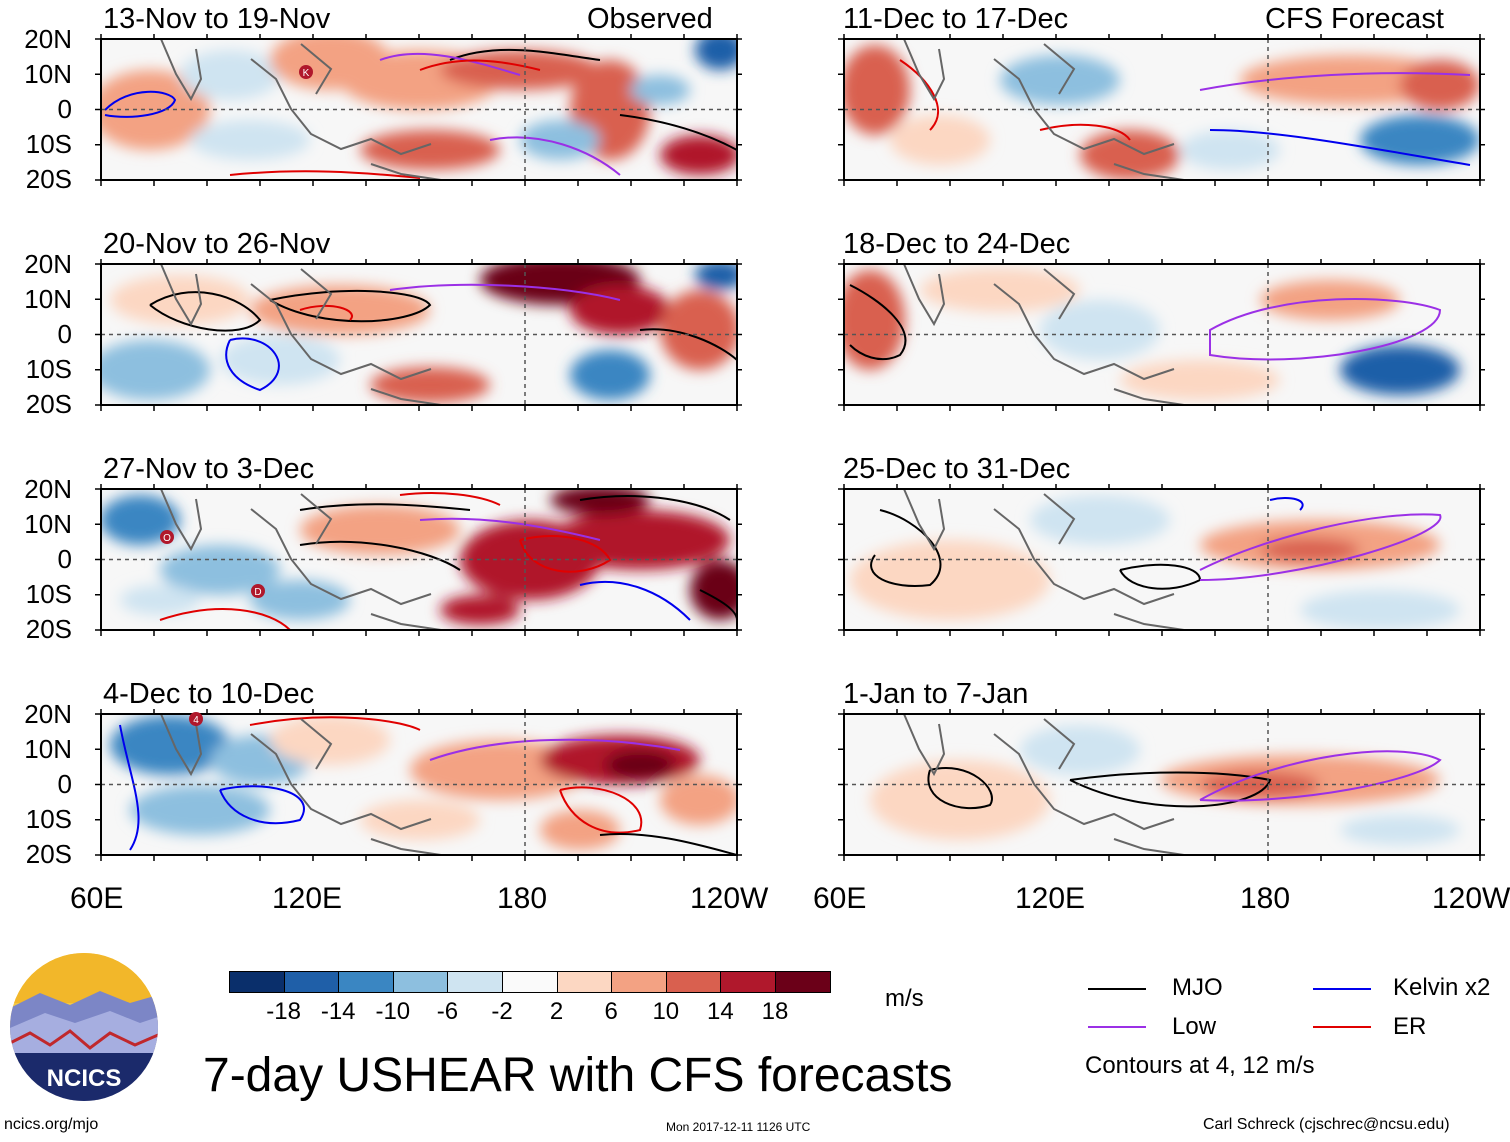  Describe the element at coordinates (1342, 989) in the screenshot. I see `legend-line-kelvin` at that location.